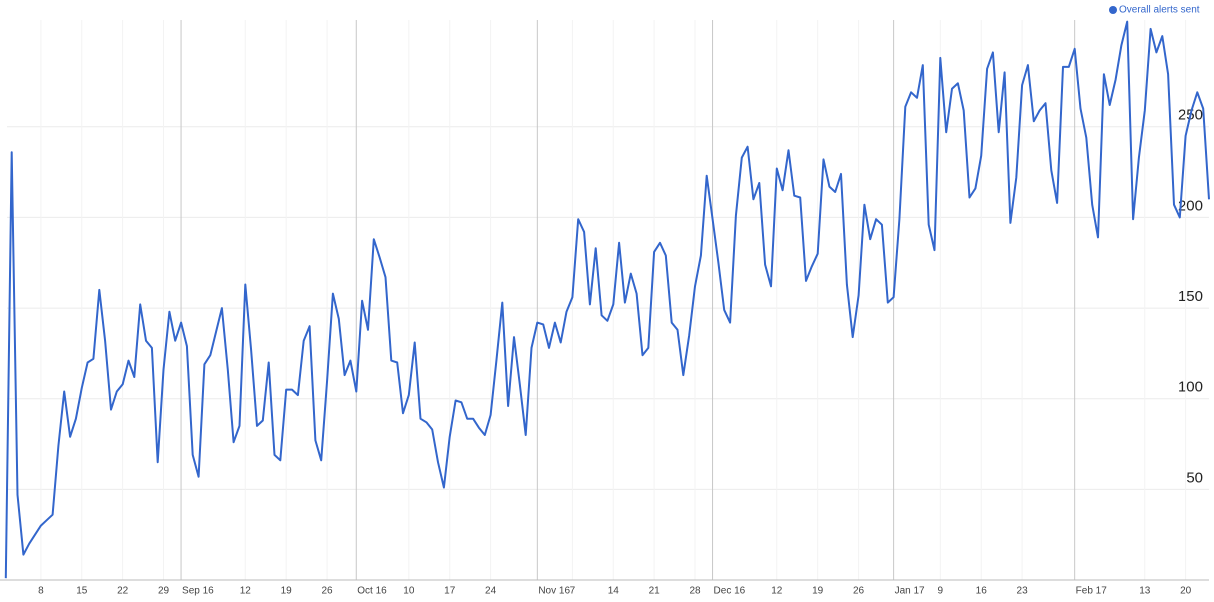  Describe the element at coordinates (164, 591) in the screenshot. I see `x-tick-label: 29` at that location.